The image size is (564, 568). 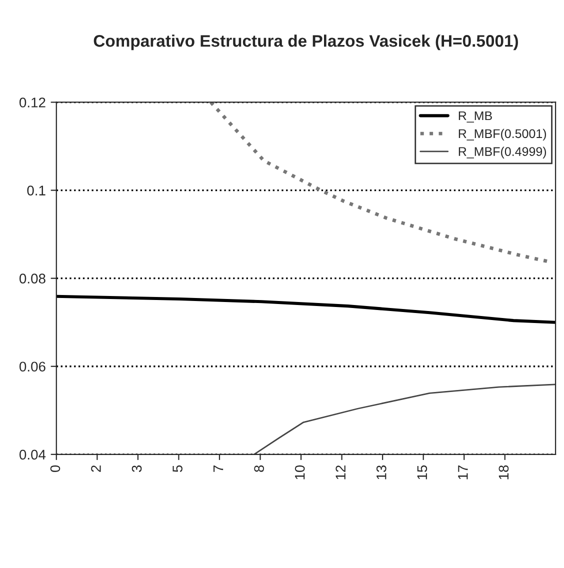 What do you see at coordinates (503, 472) in the screenshot?
I see `x-tick-label: 18` at bounding box center [503, 472].